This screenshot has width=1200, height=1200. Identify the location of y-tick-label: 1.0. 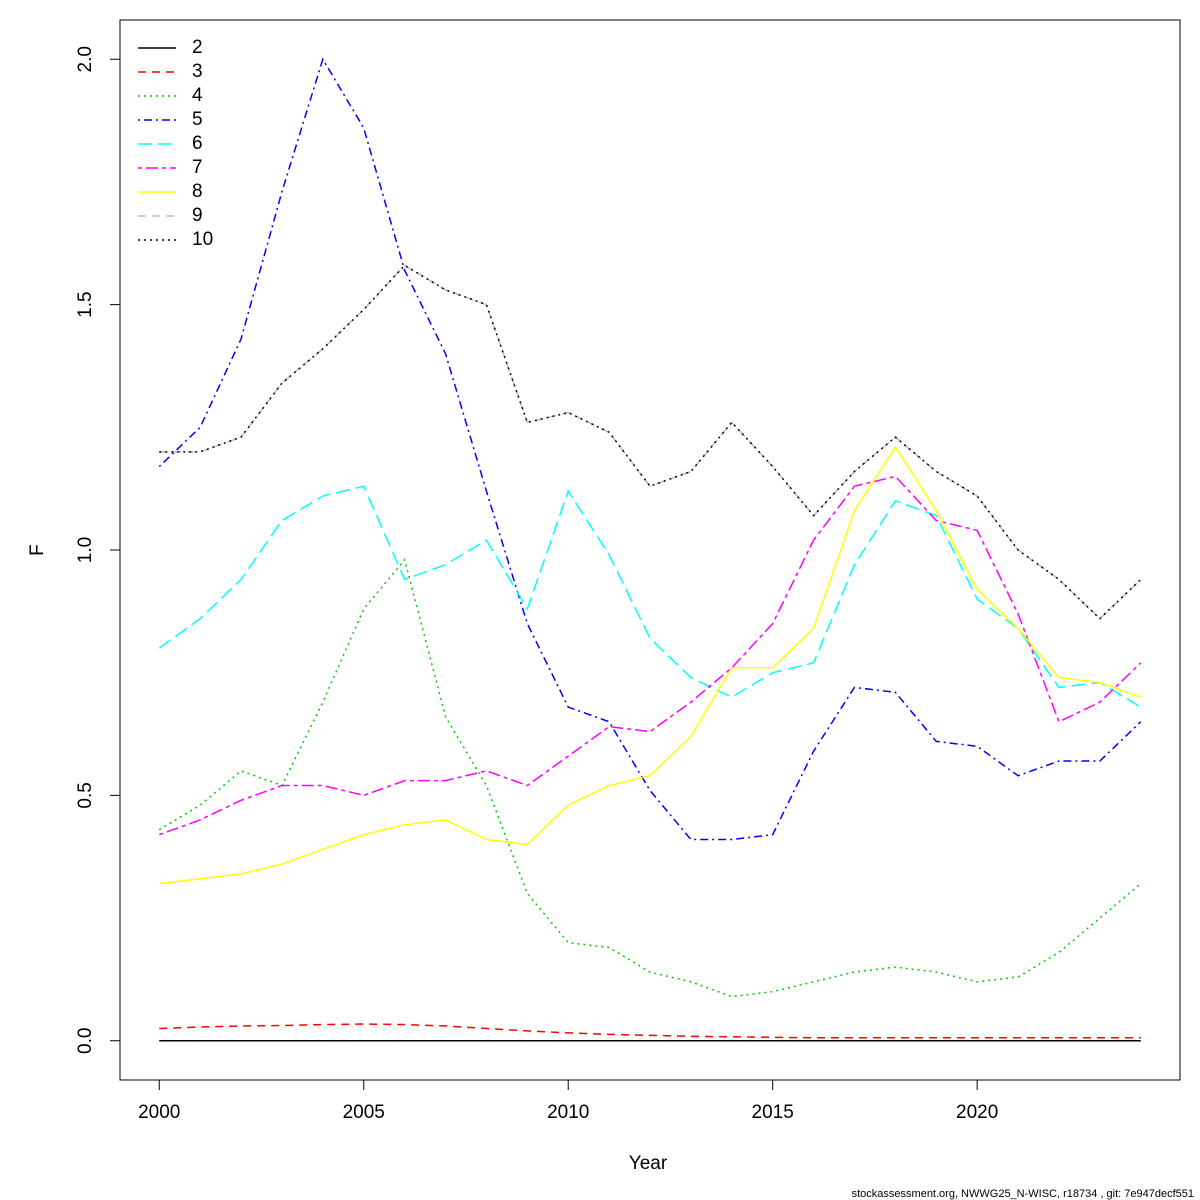
(85, 550).